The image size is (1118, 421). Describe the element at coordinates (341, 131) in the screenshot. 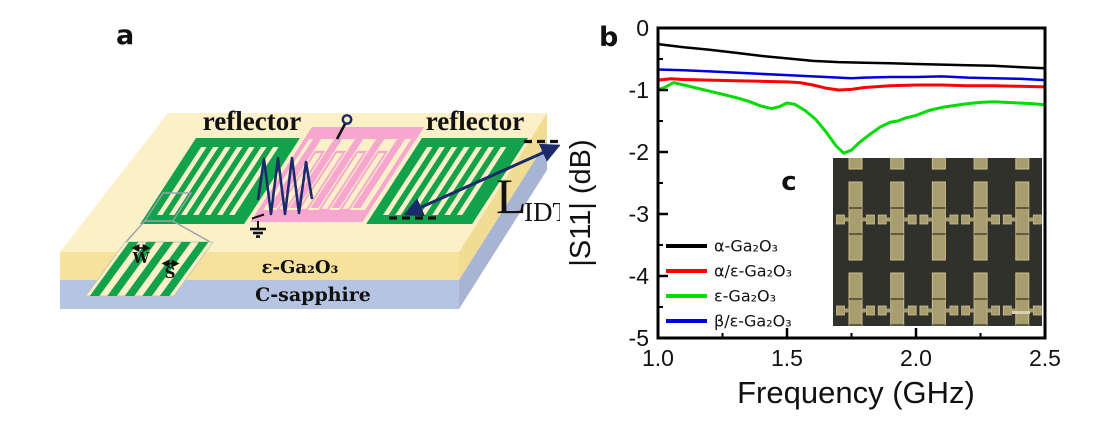

I see `probe-lead` at that location.